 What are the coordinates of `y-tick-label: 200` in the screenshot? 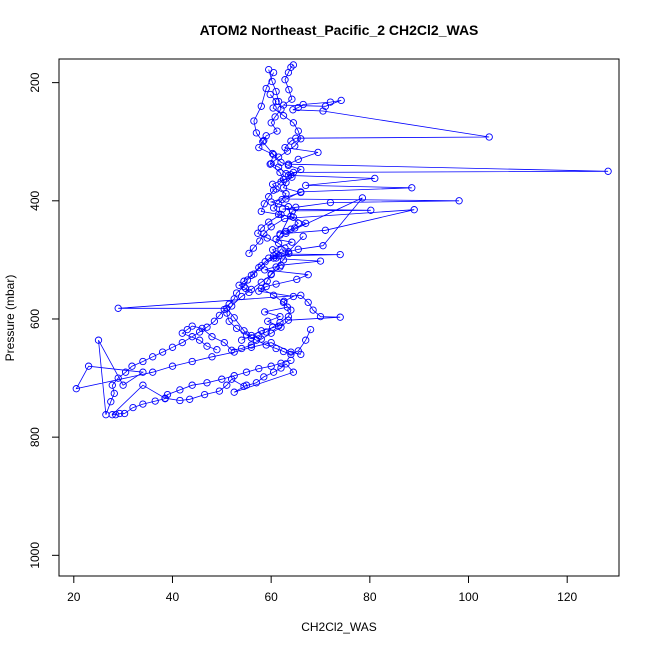 It's located at (35, 82).